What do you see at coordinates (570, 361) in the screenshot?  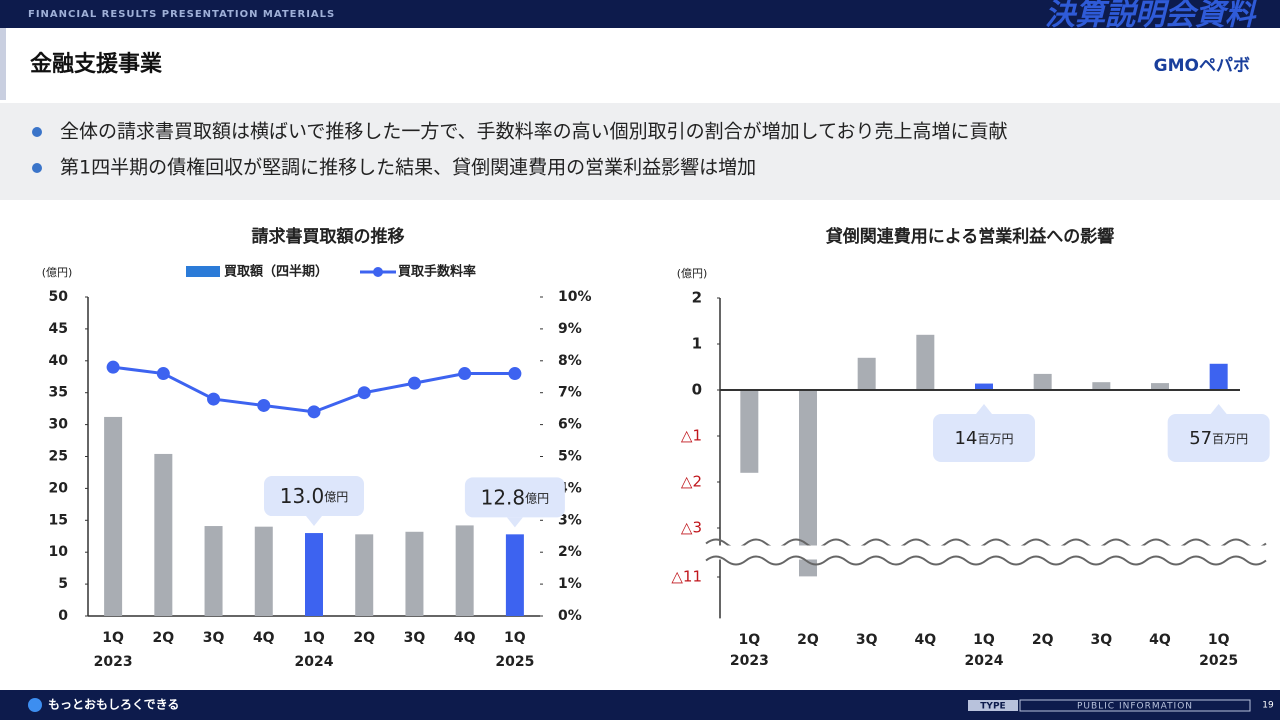 I see `y2-tick-label: 8%` at bounding box center [570, 361].